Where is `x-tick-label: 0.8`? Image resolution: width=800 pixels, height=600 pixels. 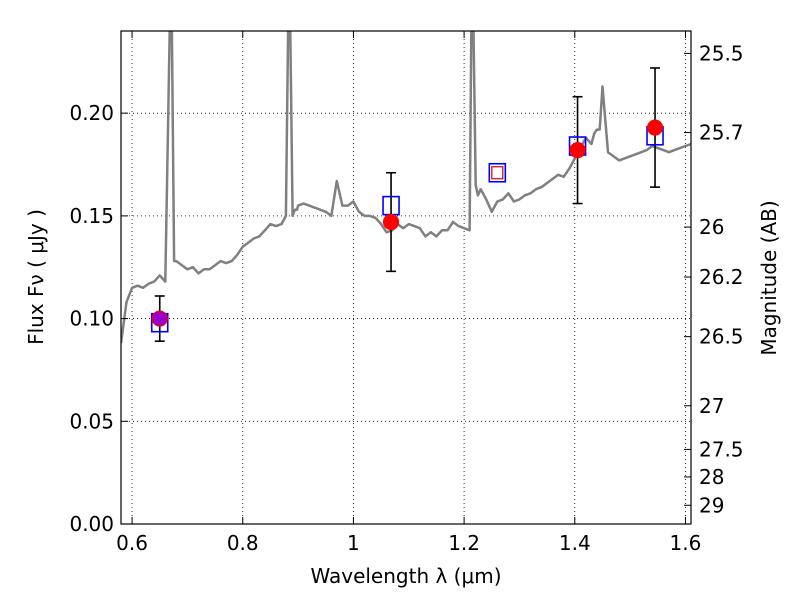 x-tick-label: 0.8 is located at coordinates (243, 543).